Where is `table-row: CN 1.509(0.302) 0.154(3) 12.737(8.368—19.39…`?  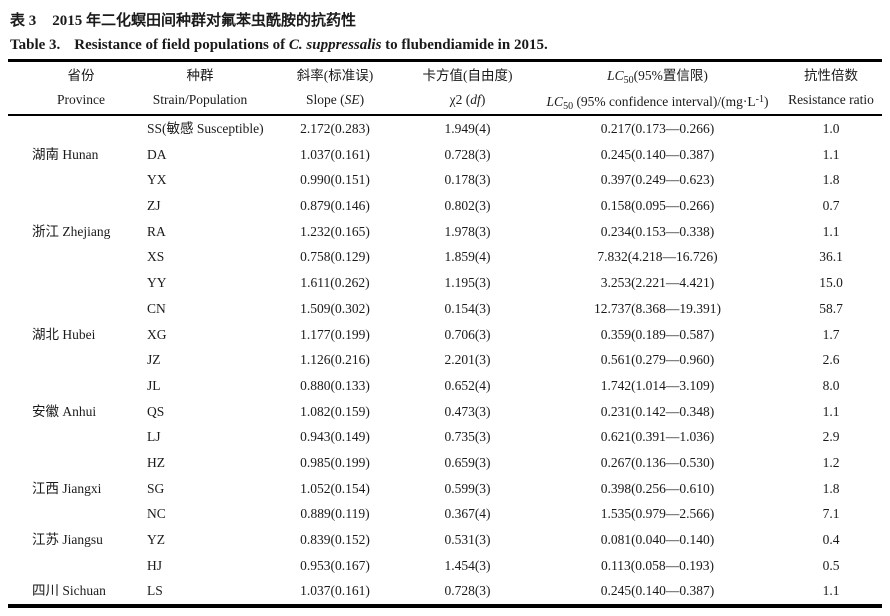
table-row: CN 1.509(0.302) 0.154(3) 12.737(8.368—19.39… is located at coordinates (445, 309).